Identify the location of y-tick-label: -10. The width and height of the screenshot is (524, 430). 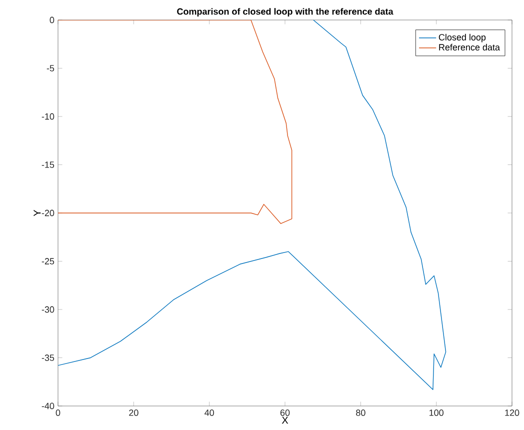
(48, 116).